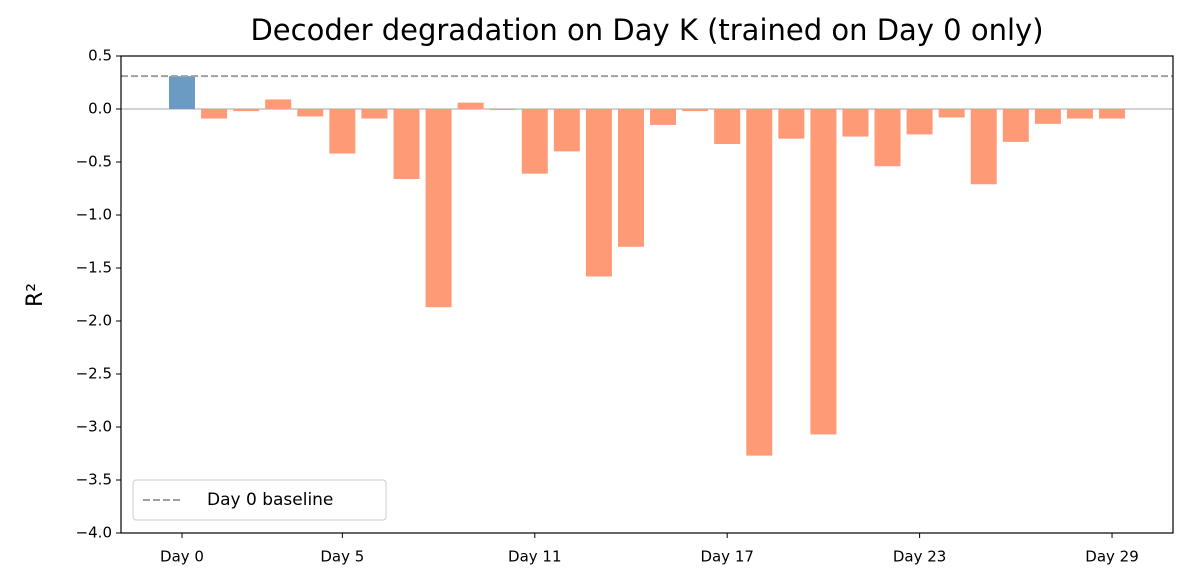 Image resolution: width=1188 pixels, height=587 pixels. Describe the element at coordinates (35, 295) in the screenshot. I see `y-axis-label: R²` at that location.